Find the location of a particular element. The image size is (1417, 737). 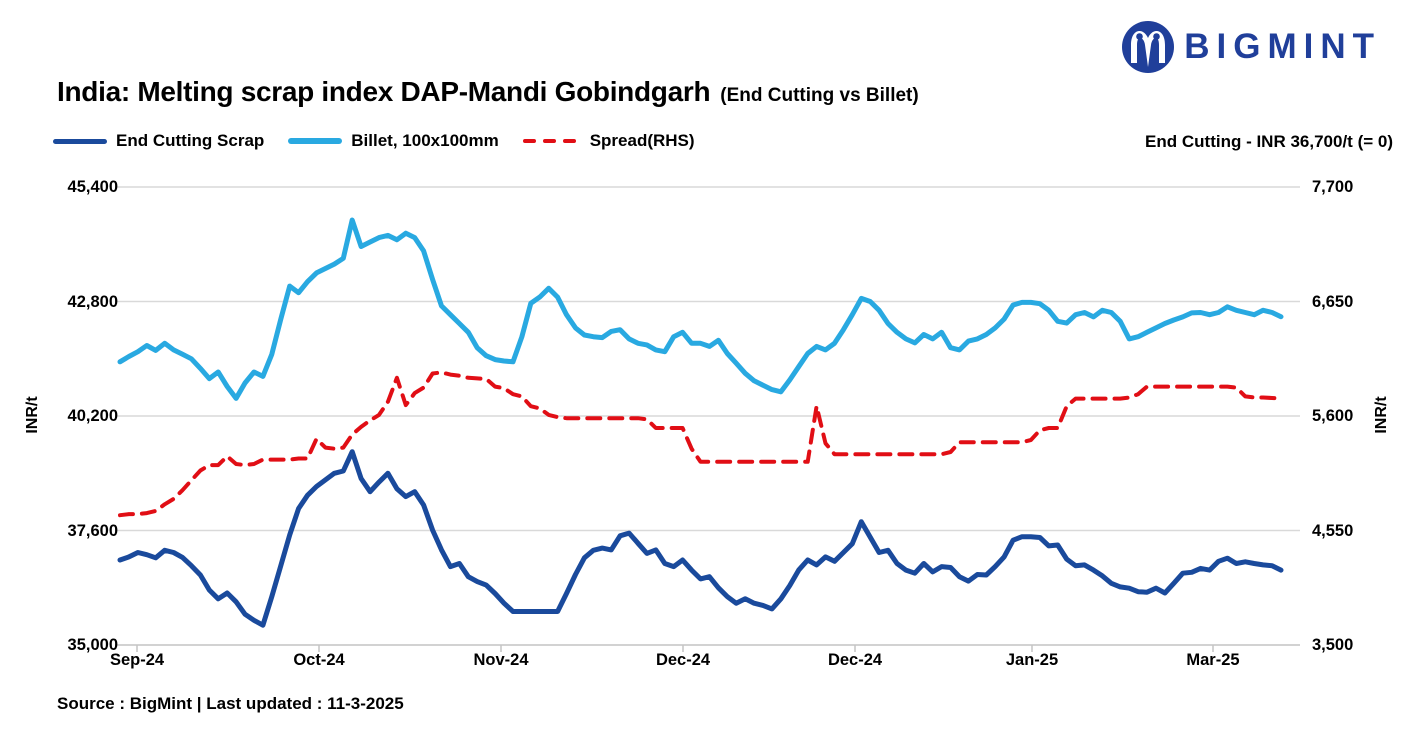

spread-dashed-swatch-icon is located at coordinates (551, 141).